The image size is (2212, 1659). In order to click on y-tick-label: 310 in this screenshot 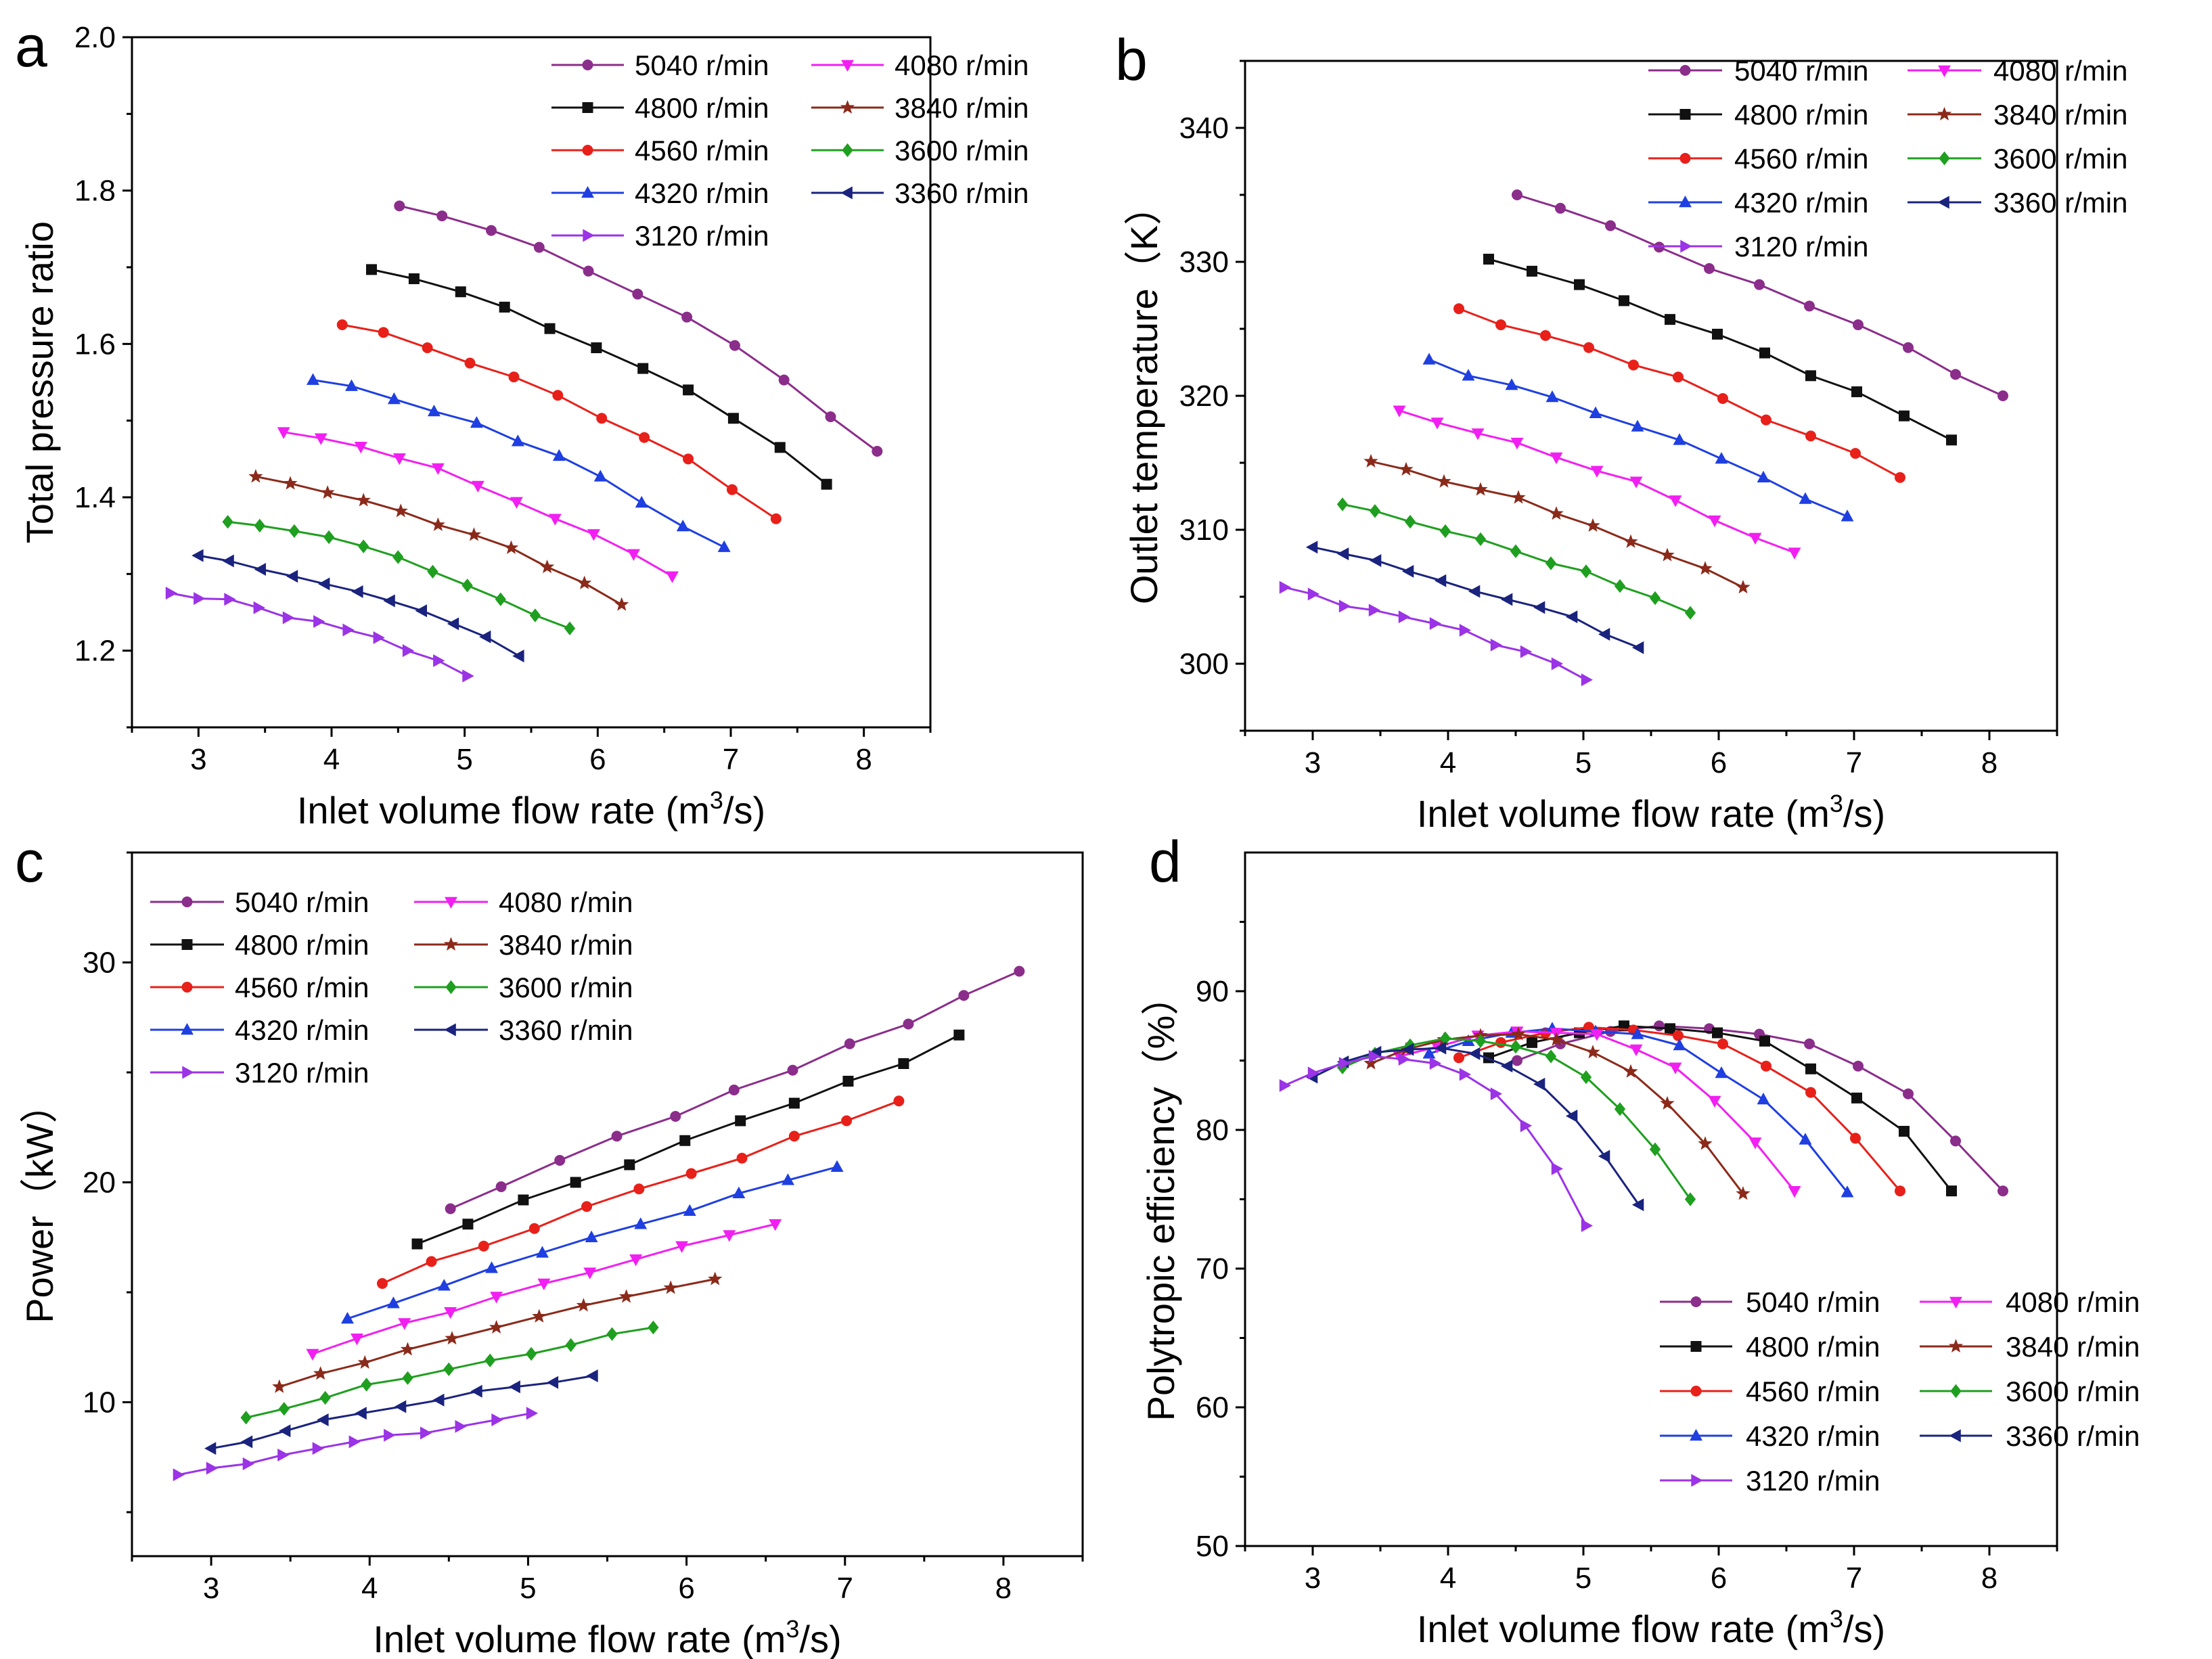, I will do `click(1204, 530)`.